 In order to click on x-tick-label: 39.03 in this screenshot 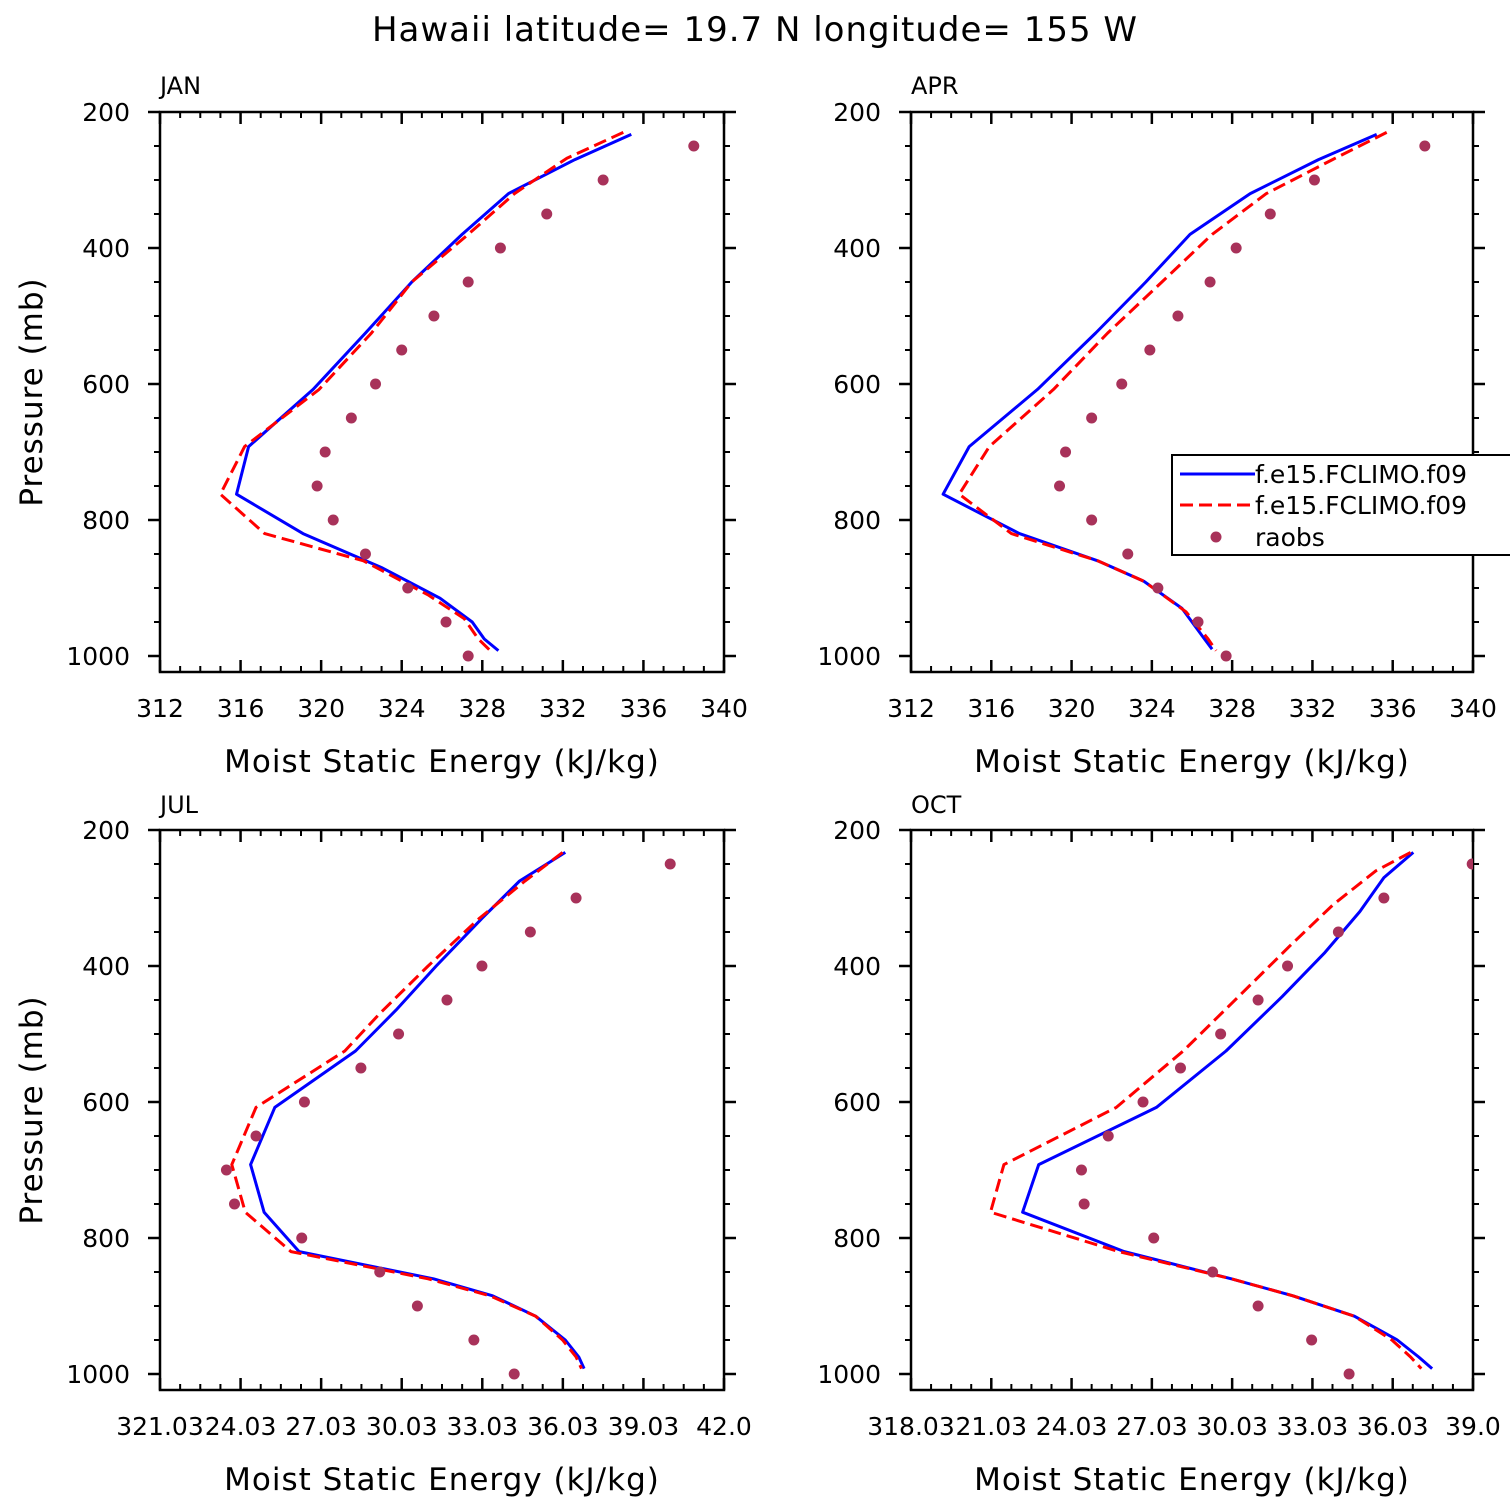, I will do `click(644, 1426)`.